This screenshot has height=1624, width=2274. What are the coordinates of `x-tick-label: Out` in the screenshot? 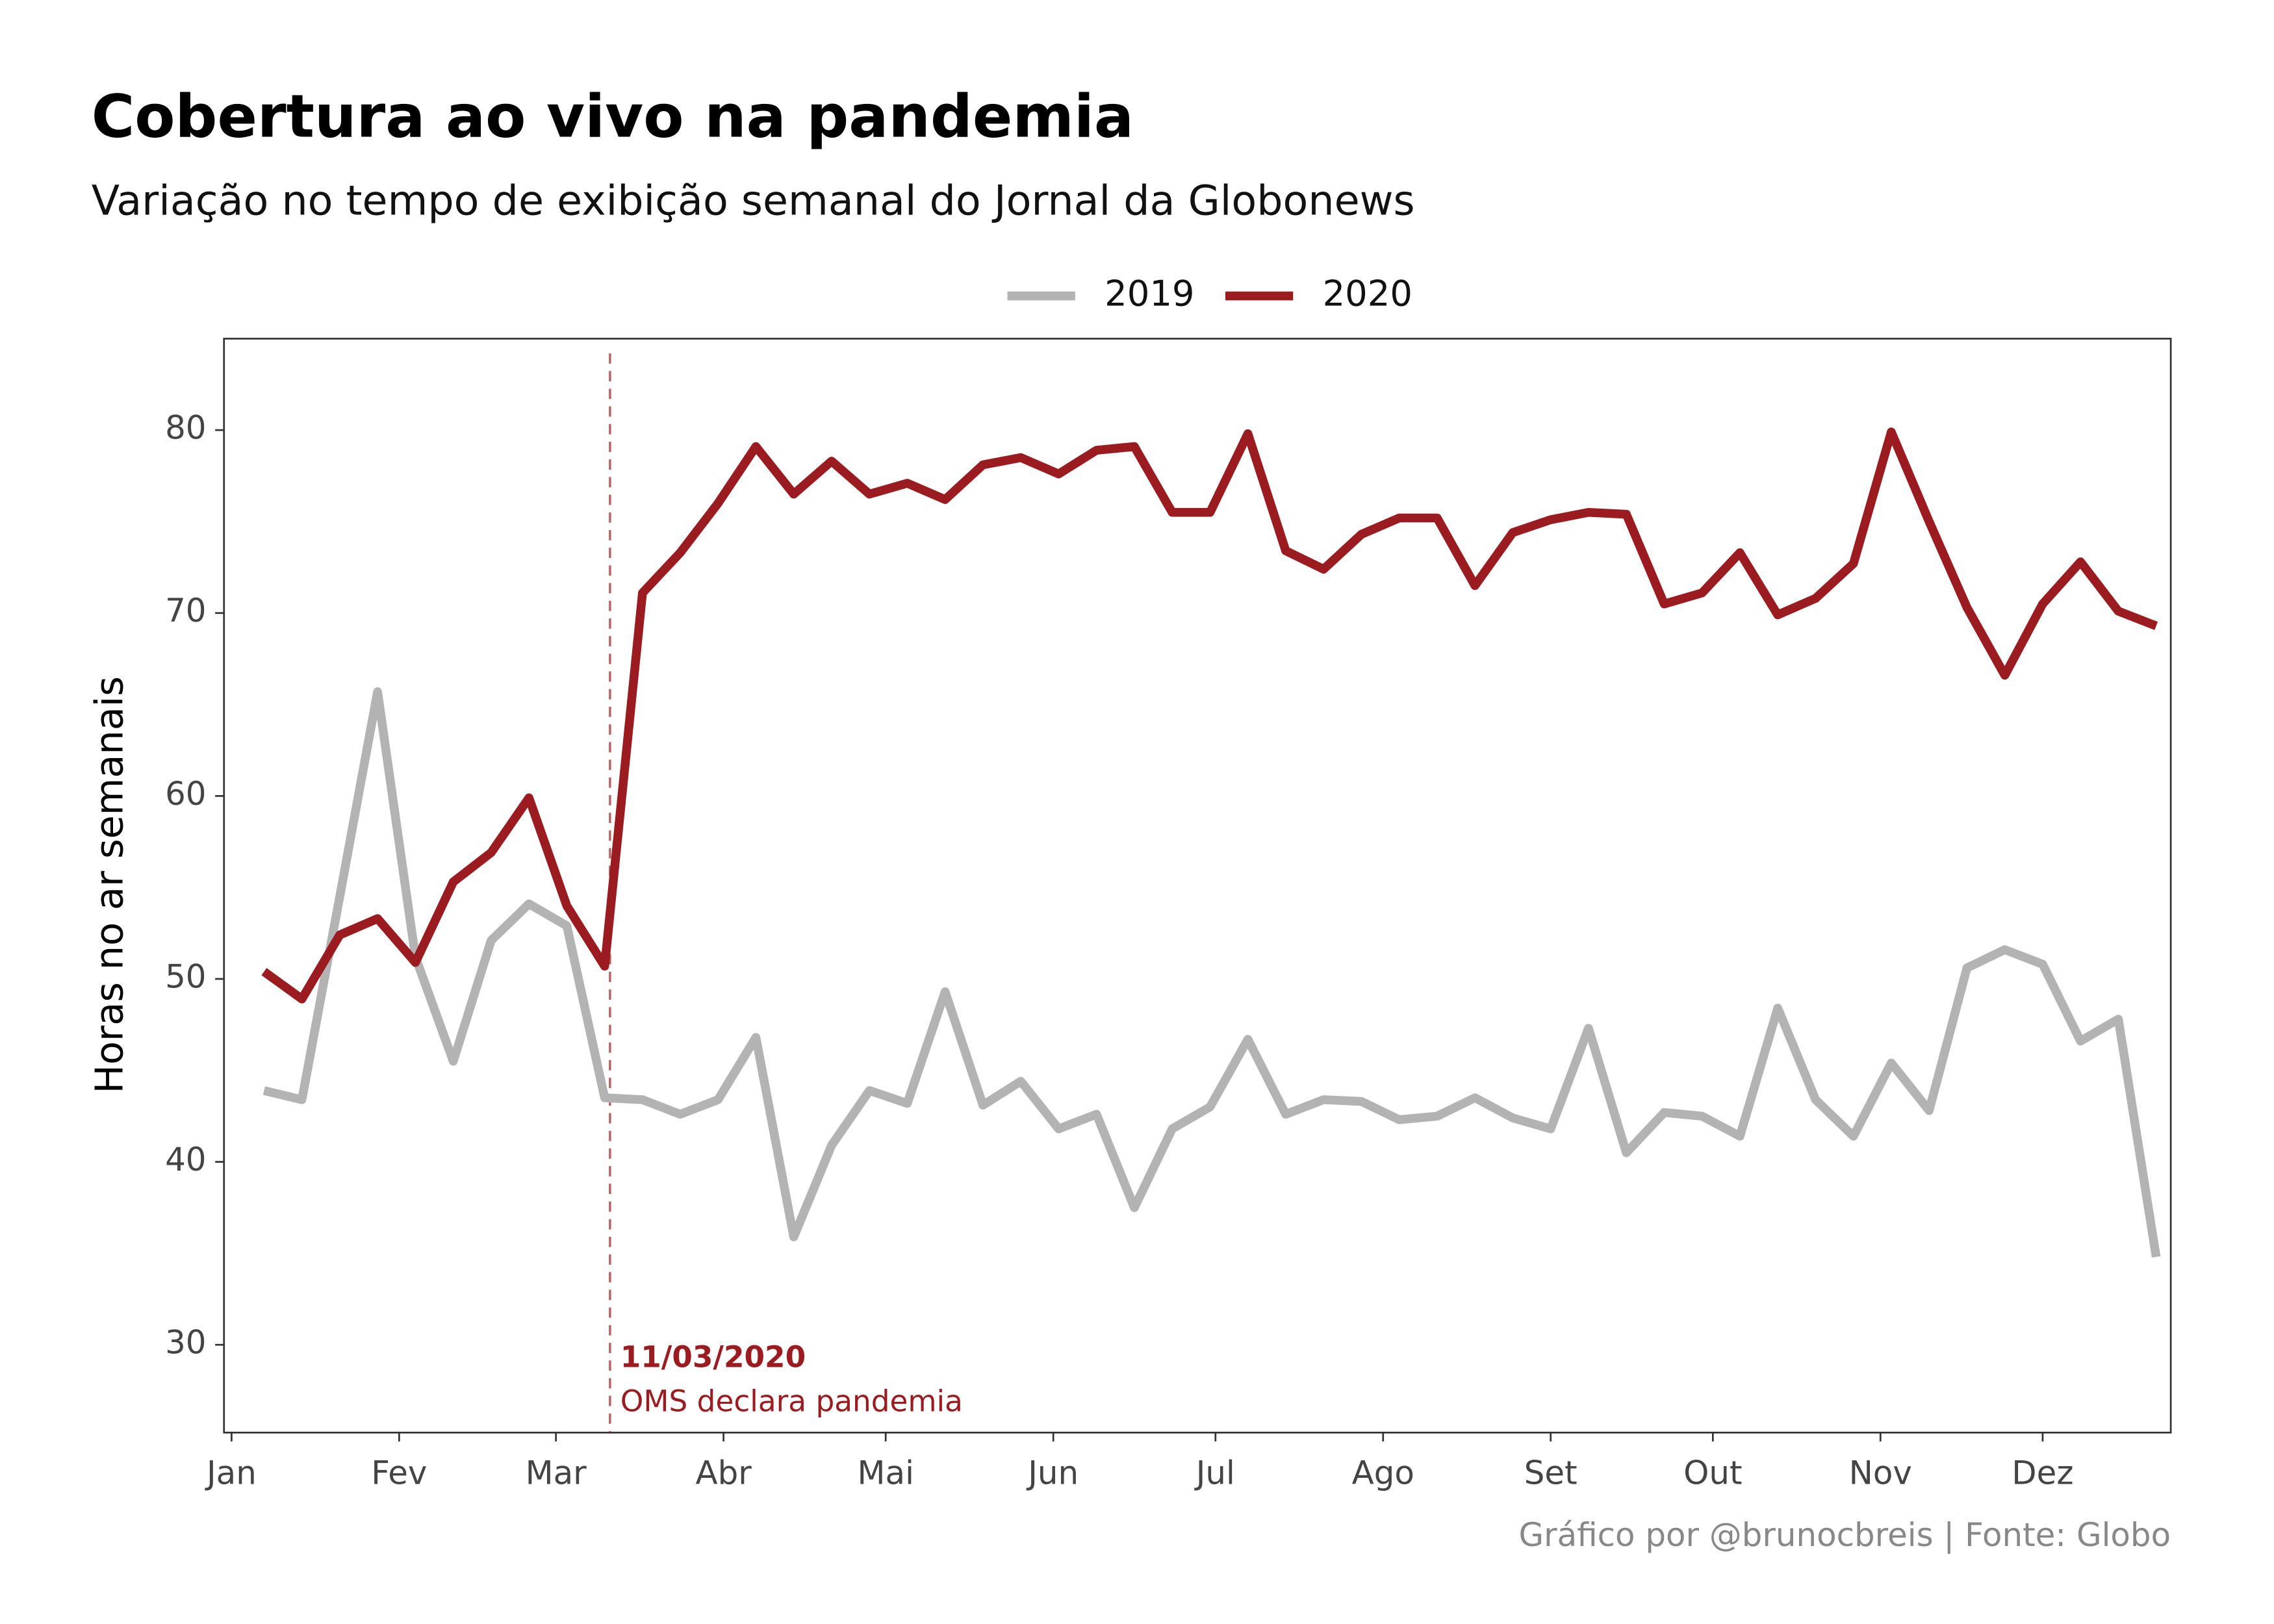 It's located at (1712, 1473).